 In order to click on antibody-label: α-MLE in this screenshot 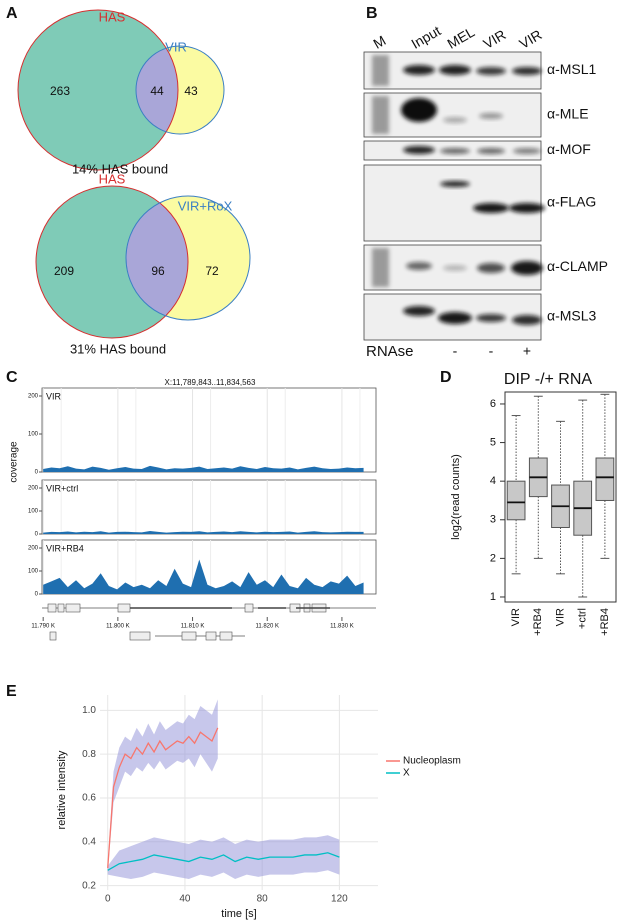, I will do `click(568, 114)`.